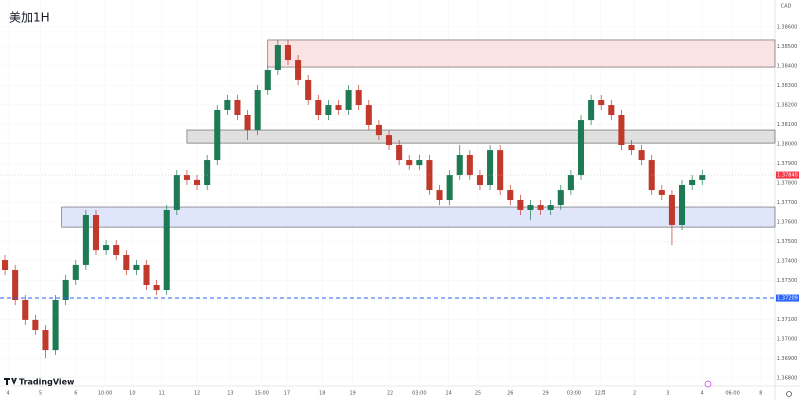 This screenshot has width=800, height=400. What do you see at coordinates (787, 339) in the screenshot?
I see `y-tick-label: 1.37000` at bounding box center [787, 339].